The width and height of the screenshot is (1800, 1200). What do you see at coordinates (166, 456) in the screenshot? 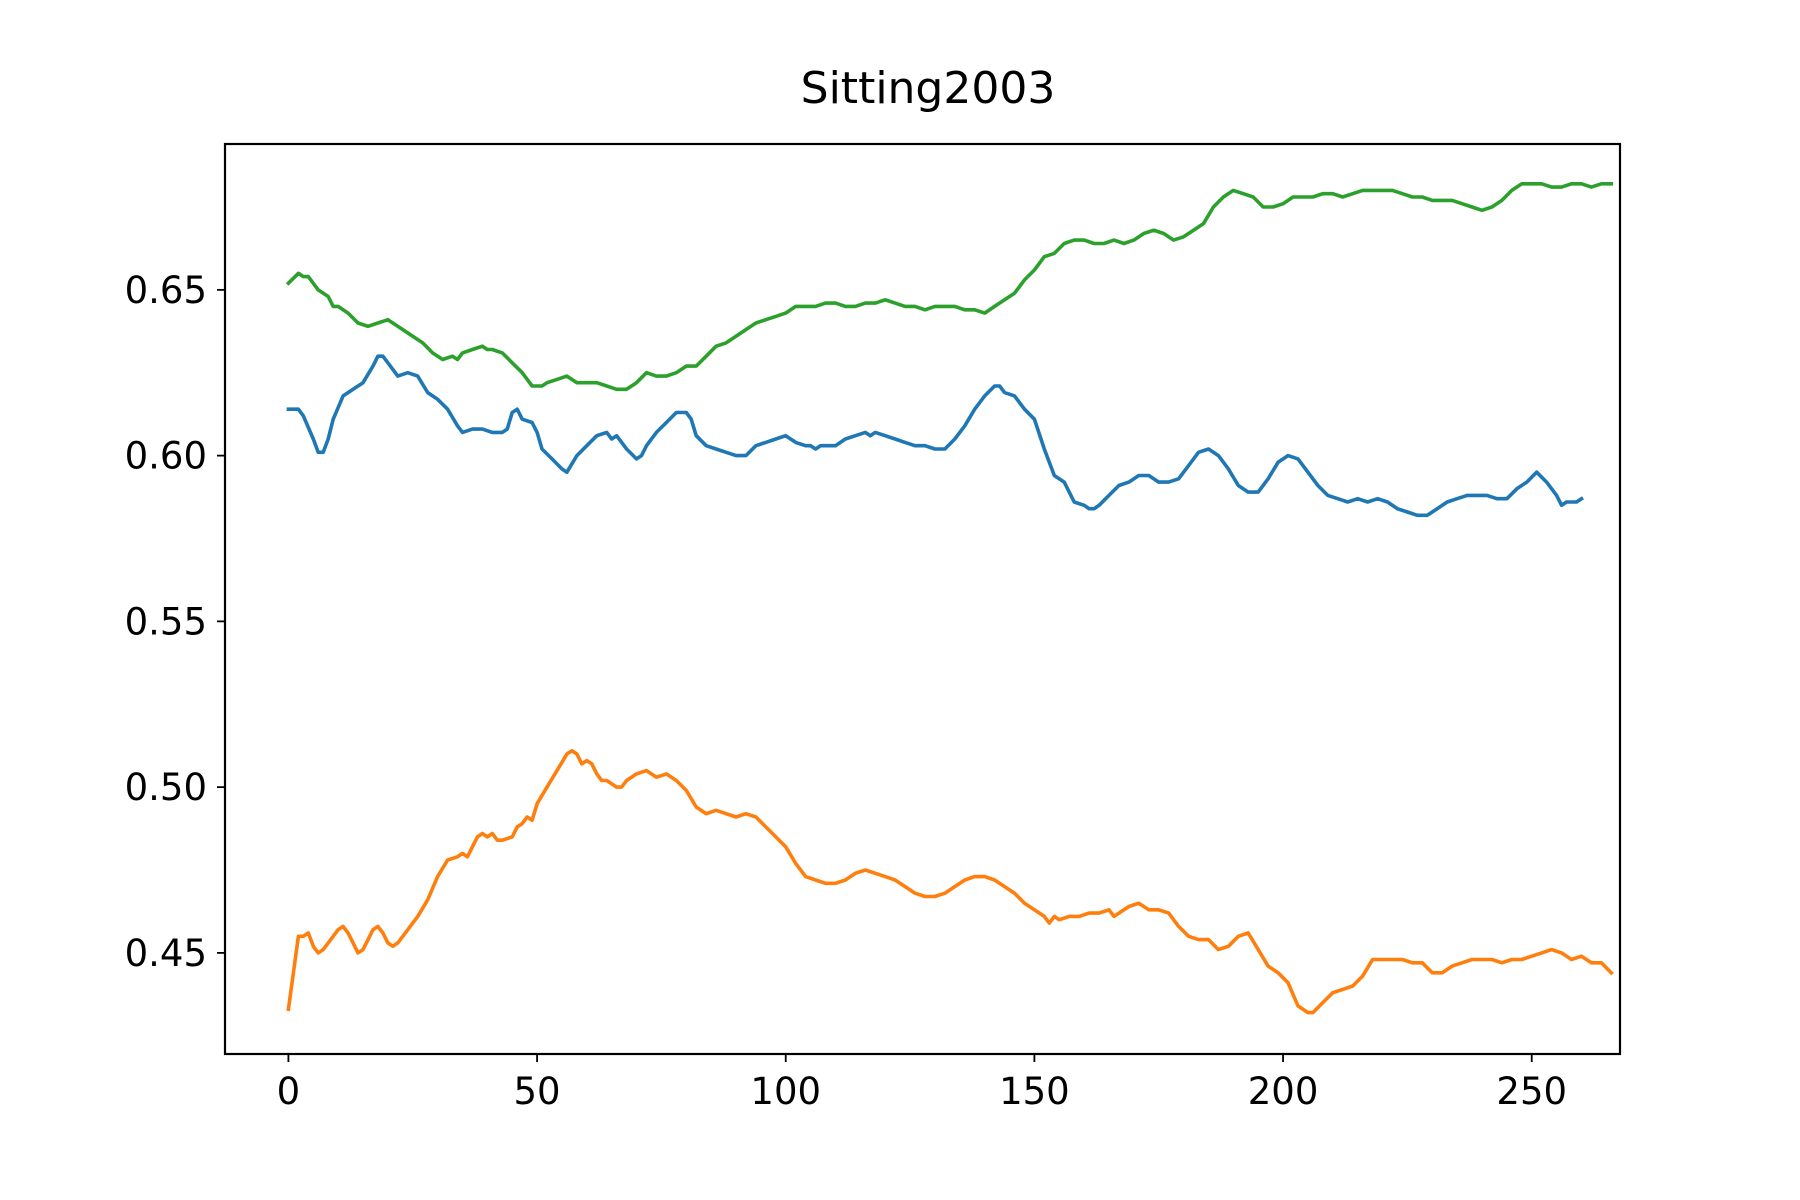
I see `y-tick-label: 0.60` at bounding box center [166, 456].